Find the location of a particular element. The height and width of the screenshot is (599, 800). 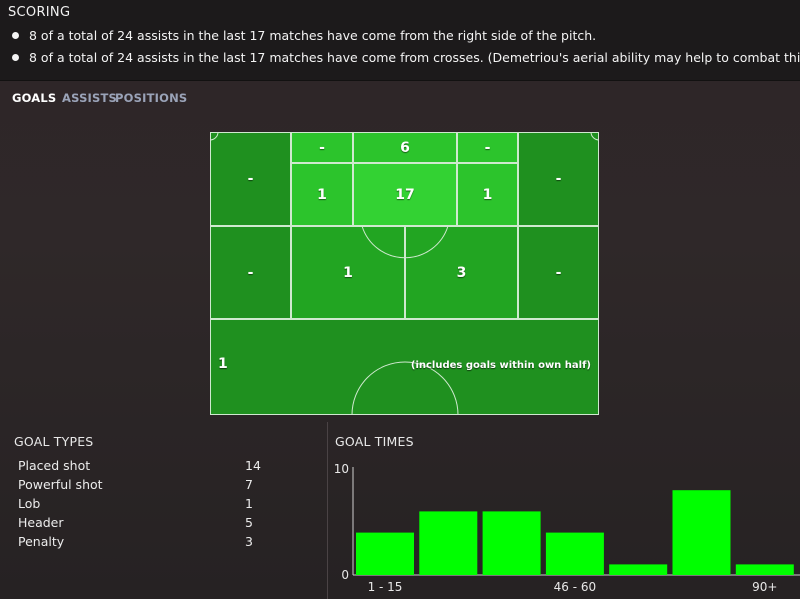

goal-type-label: Penalty is located at coordinates (41, 541).